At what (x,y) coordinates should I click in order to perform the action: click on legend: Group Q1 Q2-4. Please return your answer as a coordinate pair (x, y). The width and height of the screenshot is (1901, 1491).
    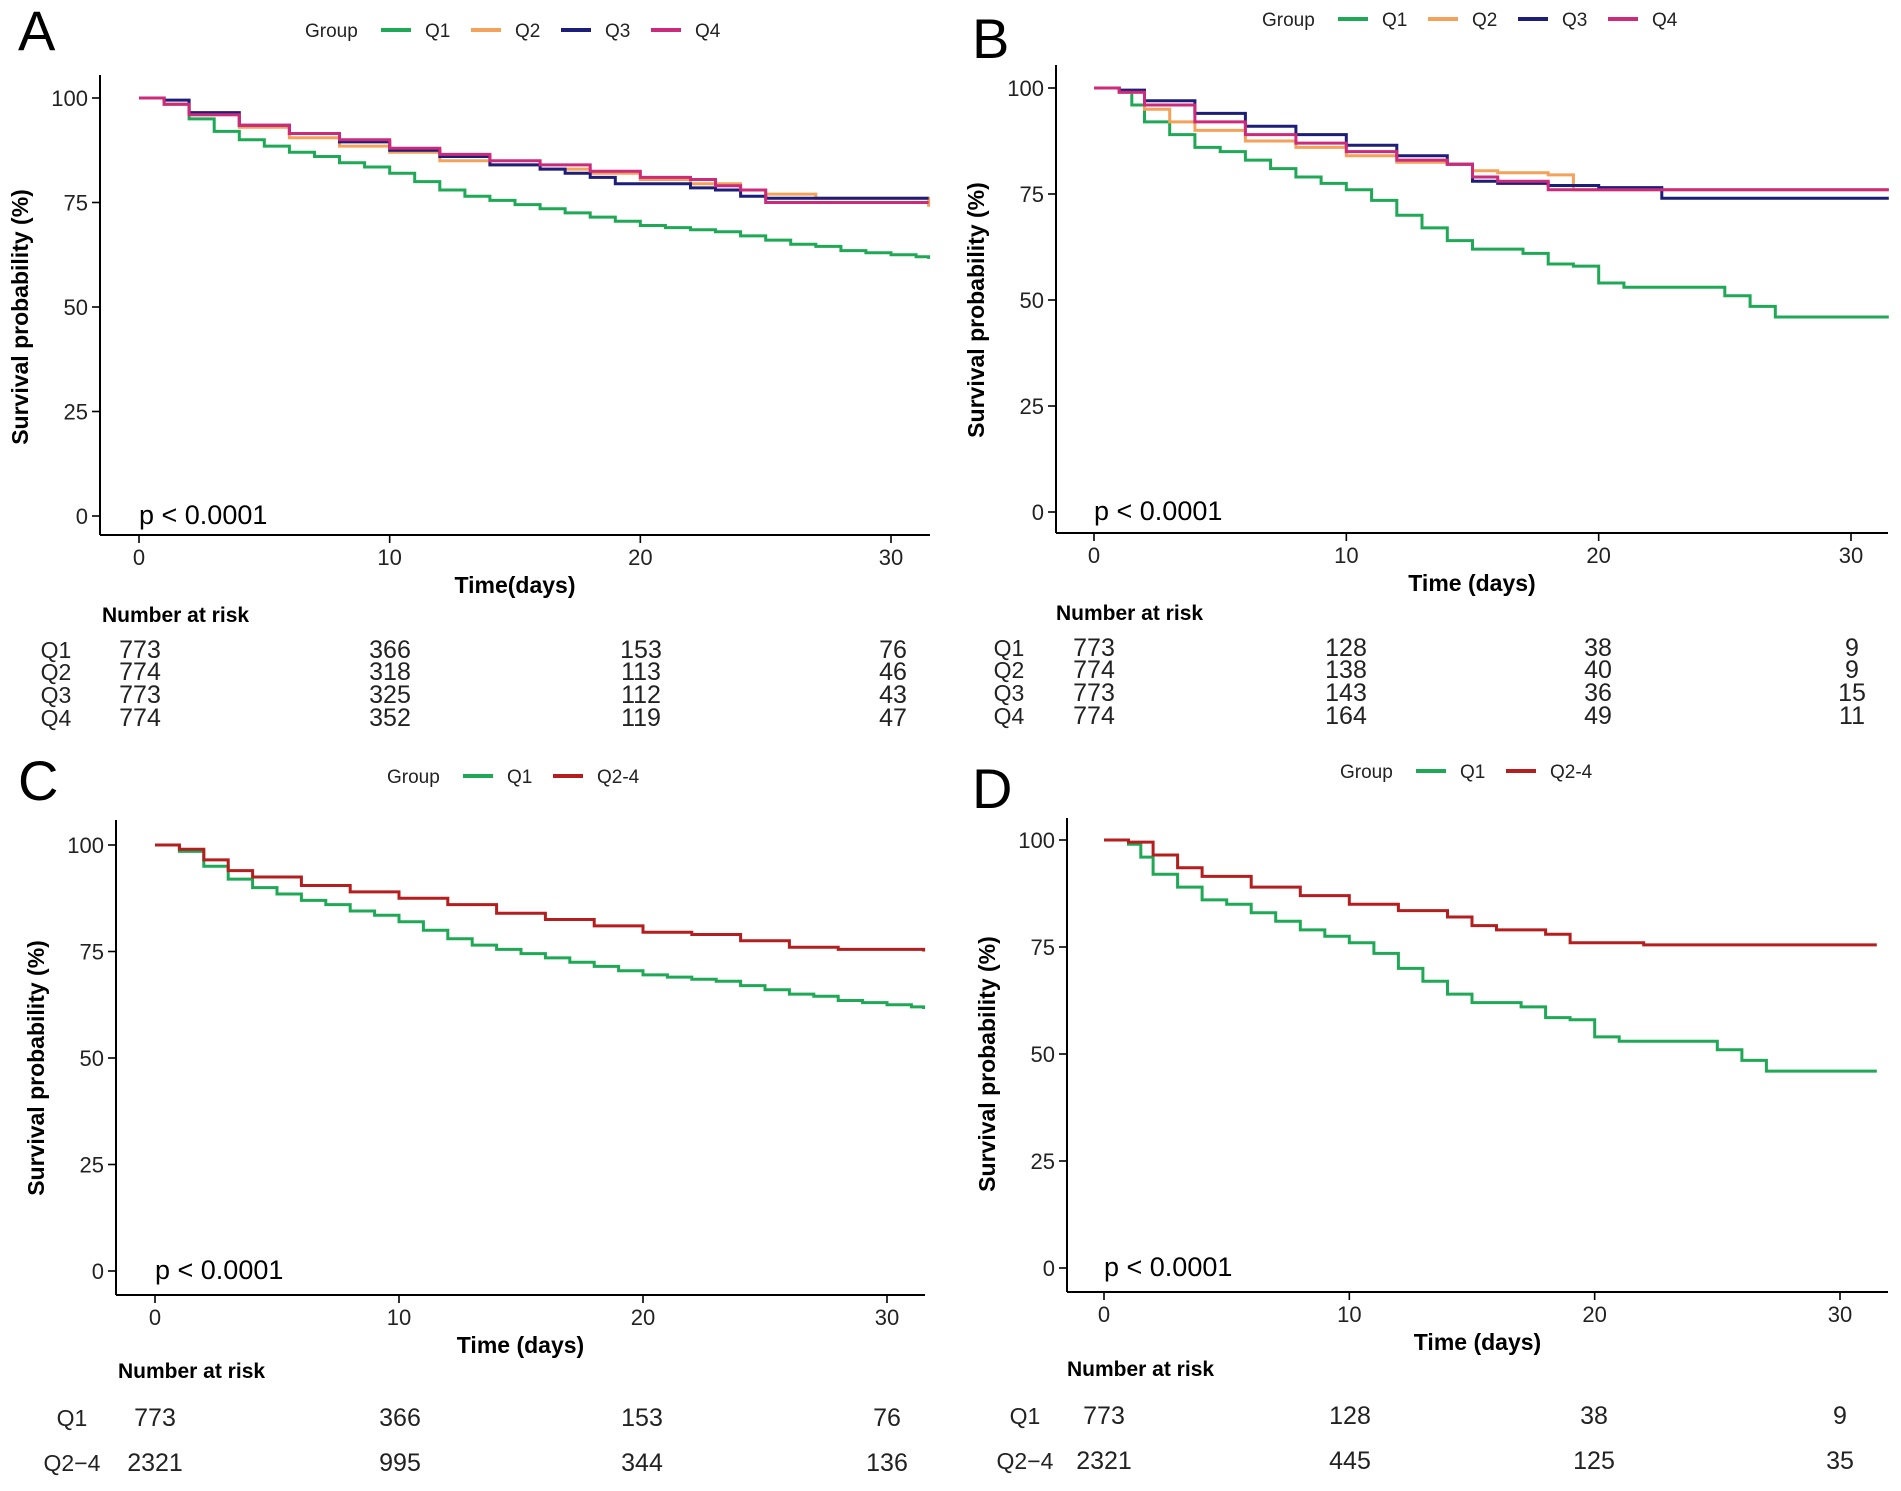
    Looking at the image, I should click on (1466, 772).